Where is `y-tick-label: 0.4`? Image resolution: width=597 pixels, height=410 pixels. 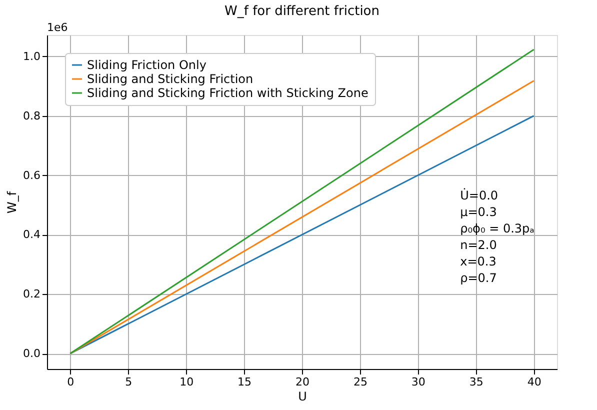 y-tick-label: 0.4 is located at coordinates (31, 235).